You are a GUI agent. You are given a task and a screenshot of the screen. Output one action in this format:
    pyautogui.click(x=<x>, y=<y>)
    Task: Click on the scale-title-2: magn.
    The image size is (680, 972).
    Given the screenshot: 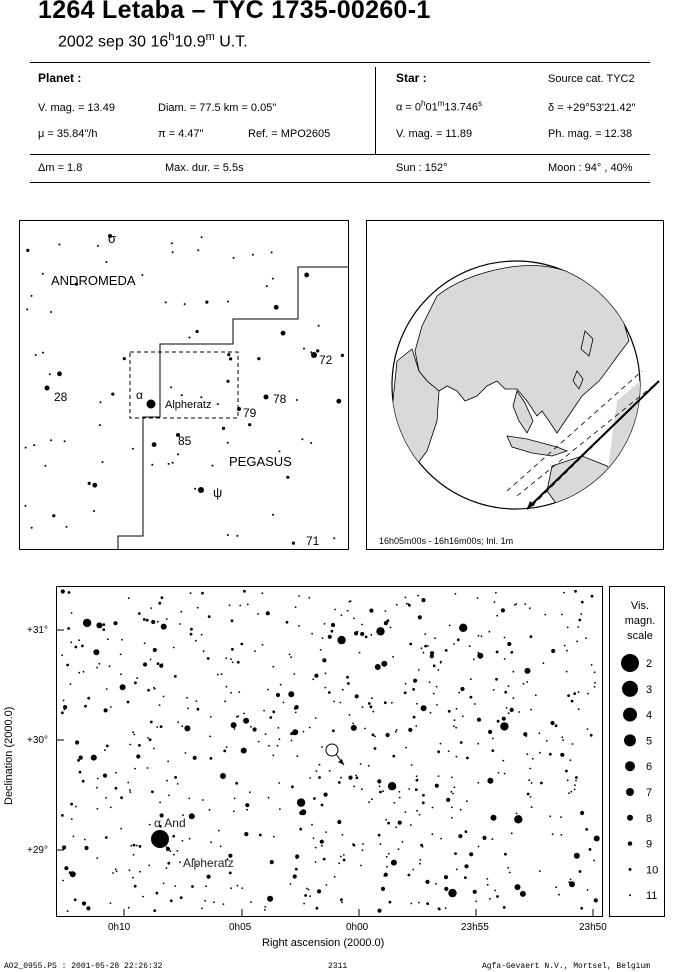 What is the action you would take?
    pyautogui.click(x=640, y=621)
    